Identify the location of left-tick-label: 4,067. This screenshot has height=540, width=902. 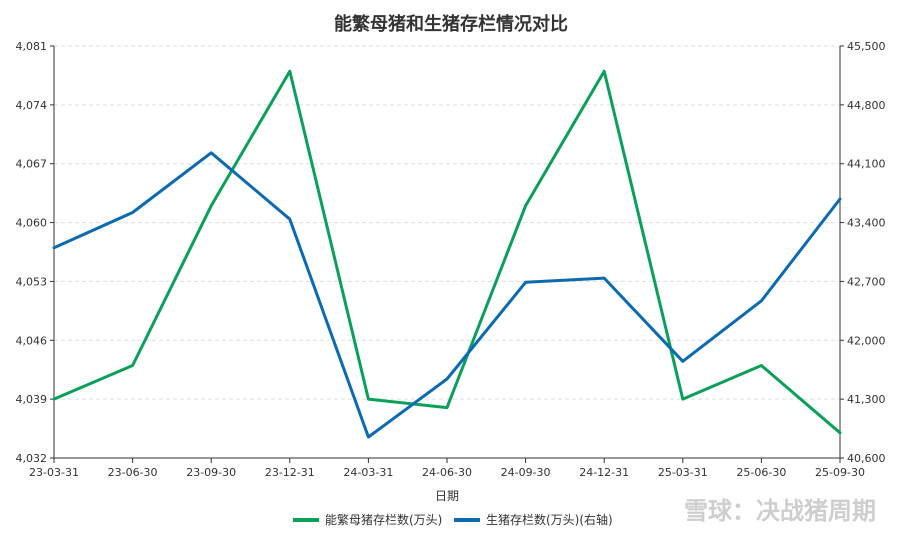
(32, 164).